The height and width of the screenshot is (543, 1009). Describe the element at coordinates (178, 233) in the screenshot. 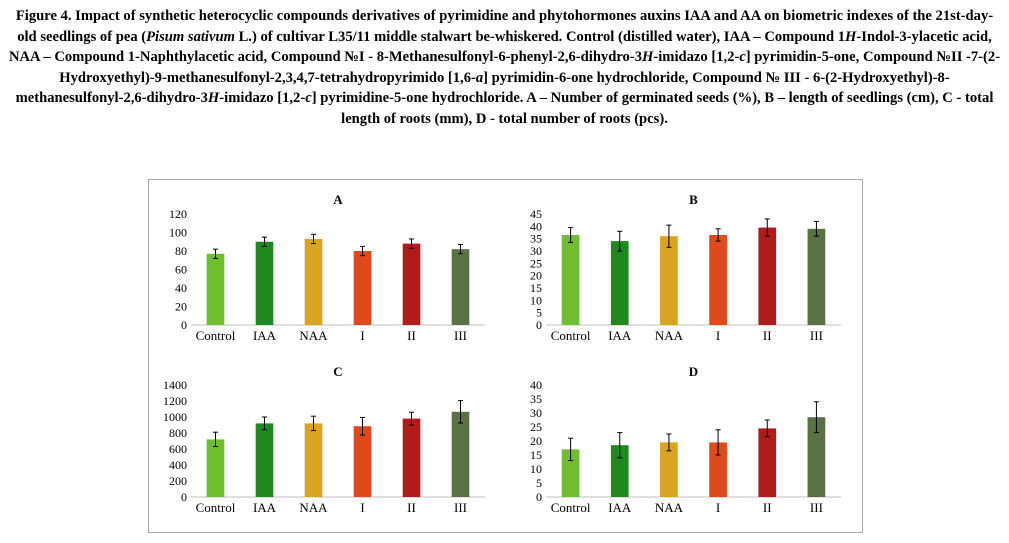

I see `y-tick-label: 100` at that location.